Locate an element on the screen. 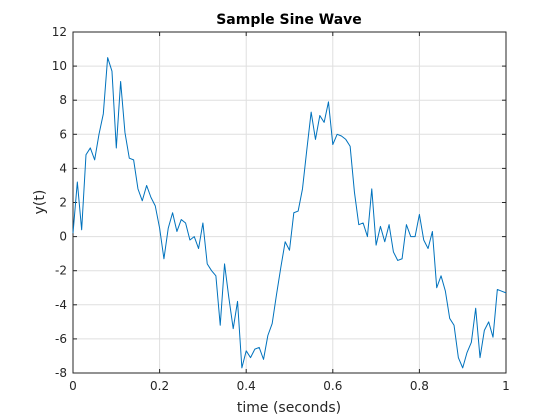 The image size is (560, 420). y-tick-label: -4 is located at coordinates (61, 305).